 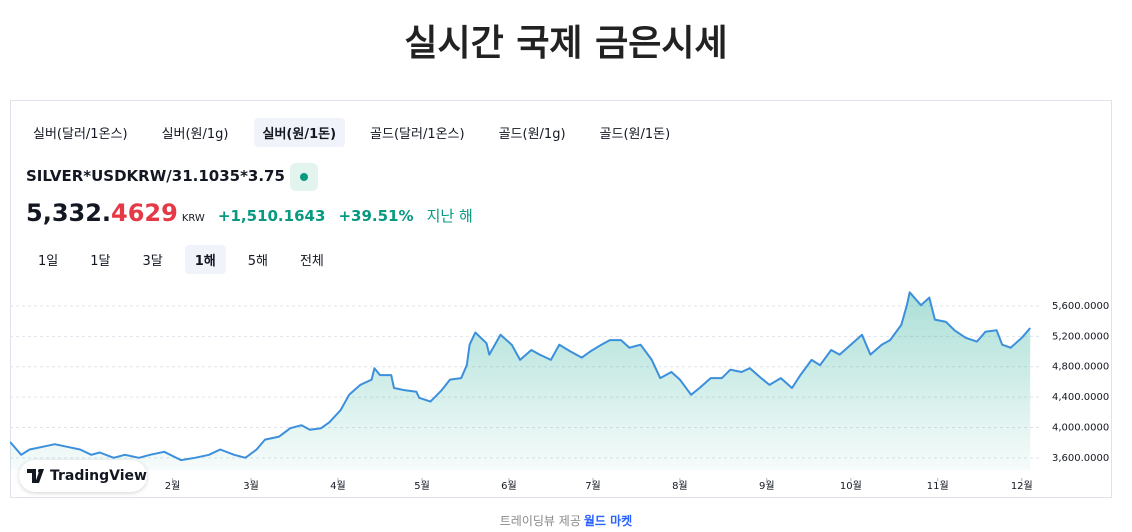 What do you see at coordinates (80, 134) in the screenshot?
I see `tab: 실버(달러/1온스)` at bounding box center [80, 134].